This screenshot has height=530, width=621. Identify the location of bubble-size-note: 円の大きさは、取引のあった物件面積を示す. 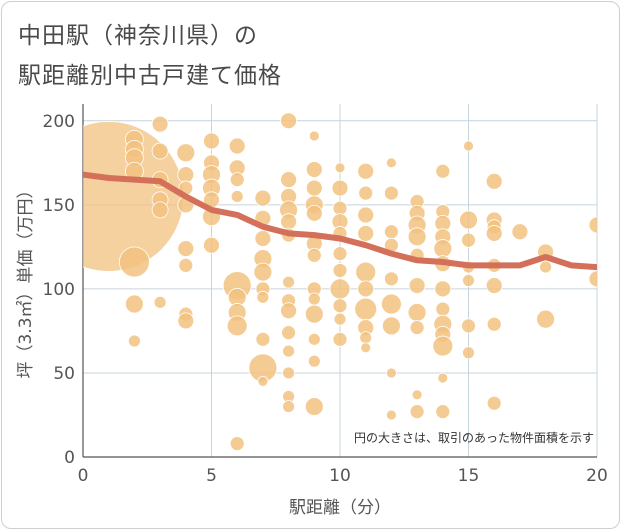
(474, 437).